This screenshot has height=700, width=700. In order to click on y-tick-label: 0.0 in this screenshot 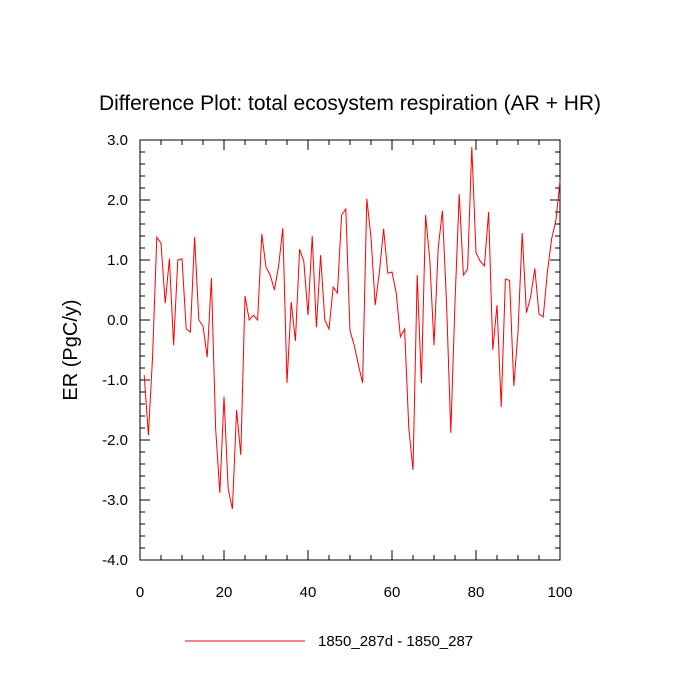, I will do `click(117, 320)`.